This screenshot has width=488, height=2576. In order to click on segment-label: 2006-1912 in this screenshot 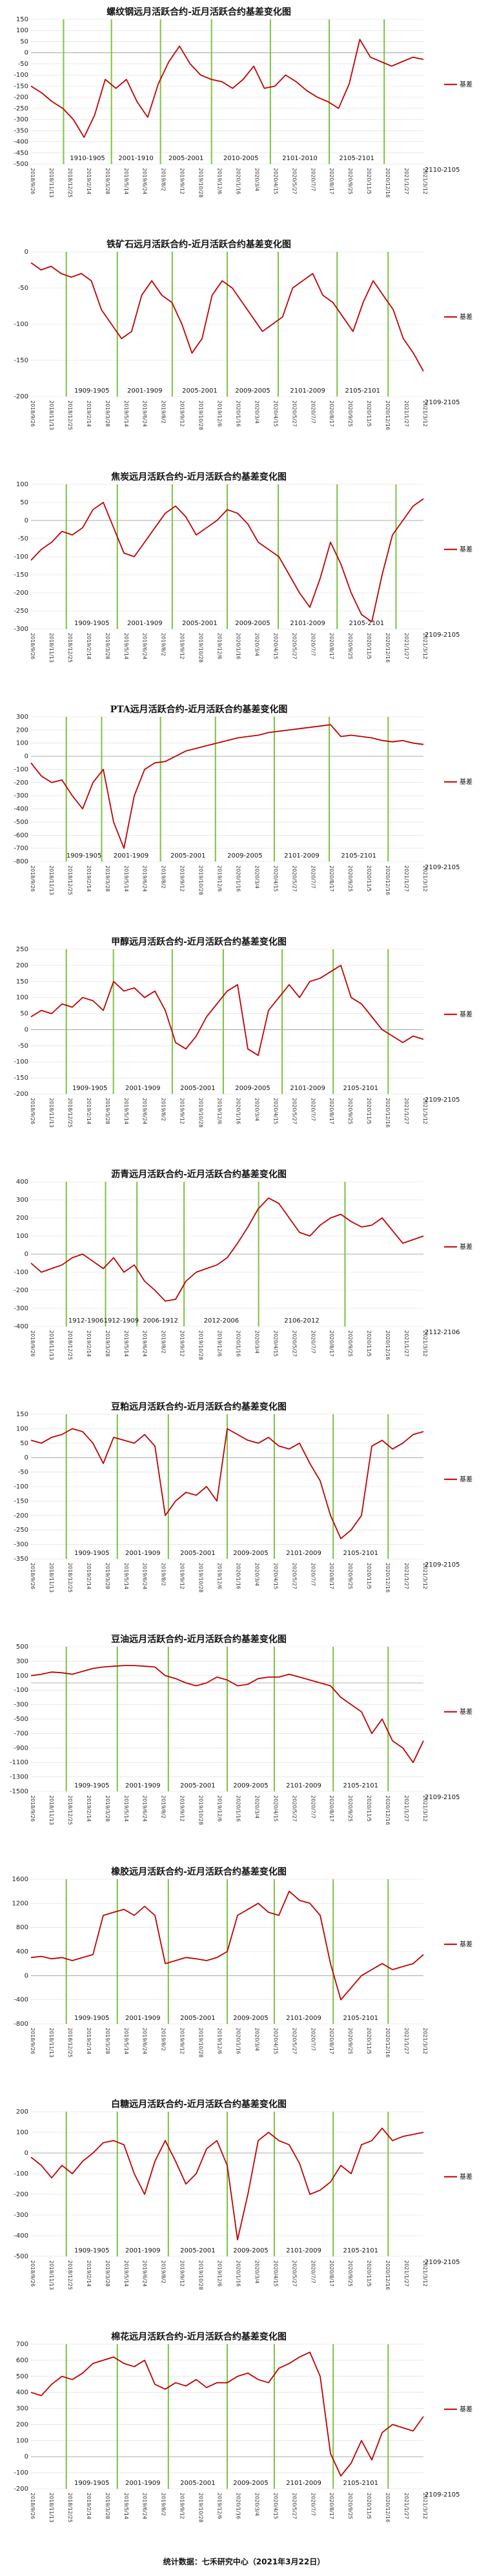, I will do `click(160, 1320)`.